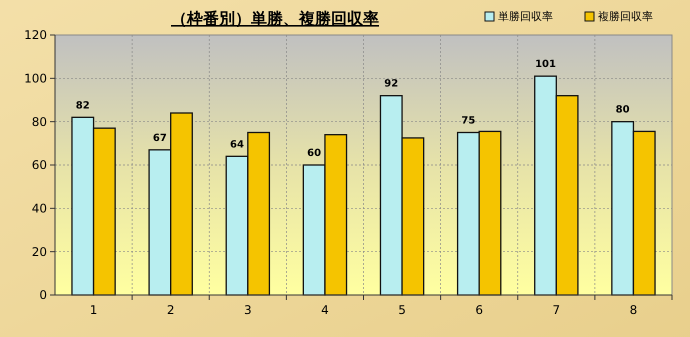 Image resolution: width=690 pixels, height=337 pixels. What do you see at coordinates (314, 153) in the screenshot?
I see `data-label: 60` at bounding box center [314, 153].